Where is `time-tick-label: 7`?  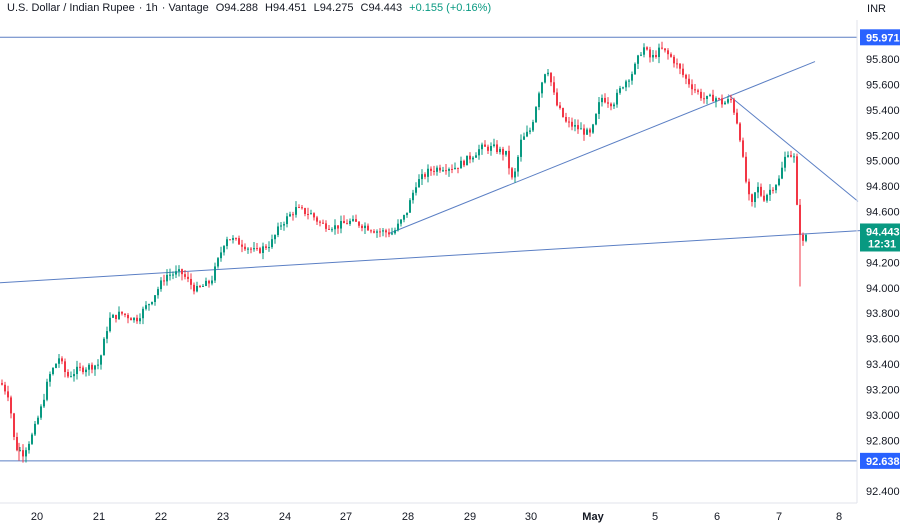 time-tick-label: 7 is located at coordinates (779, 517).